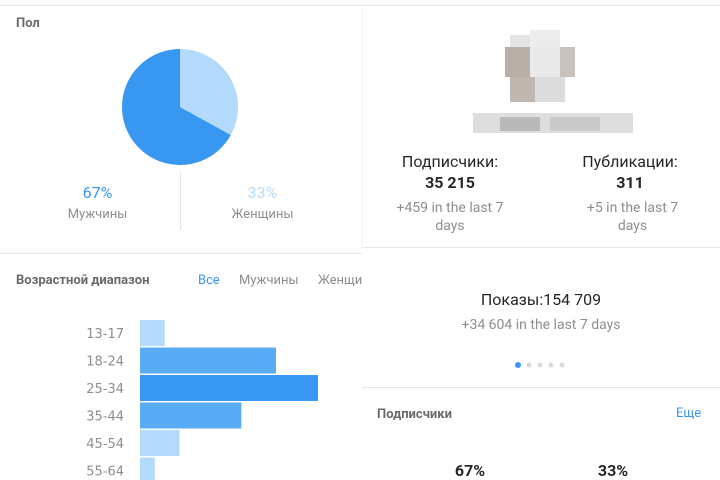  I want to click on stat-change: +459 in the last 7 days, so click(450, 217).